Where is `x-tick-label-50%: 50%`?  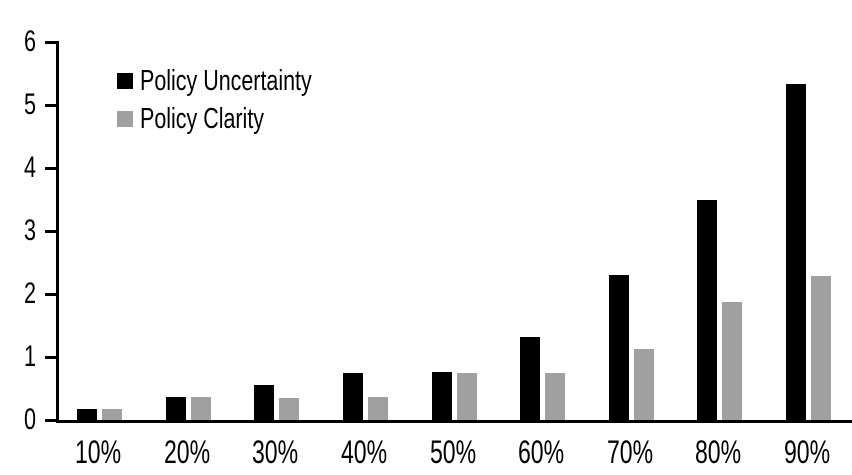
x-tick-label-50%: 50% is located at coordinates (452, 452).